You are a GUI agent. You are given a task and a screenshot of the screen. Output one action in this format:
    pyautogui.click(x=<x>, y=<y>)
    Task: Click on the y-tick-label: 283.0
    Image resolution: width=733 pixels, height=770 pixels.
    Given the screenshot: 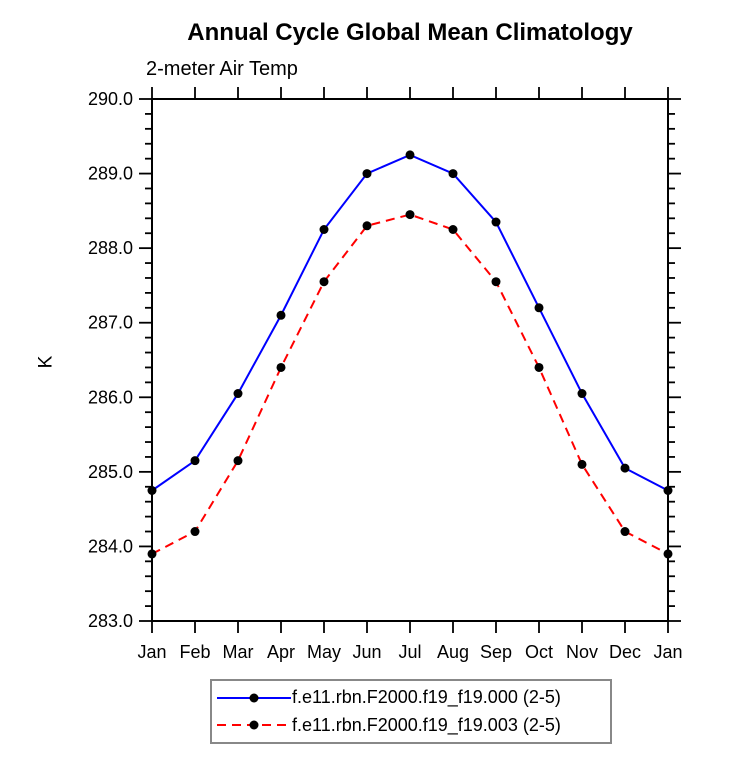 What is the action you would take?
    pyautogui.click(x=110, y=621)
    